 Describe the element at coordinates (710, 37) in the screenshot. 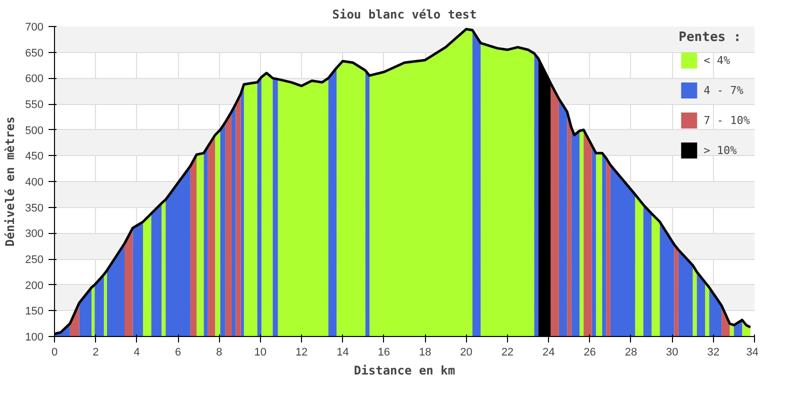

I see `legend-title: Pentes :` at that location.